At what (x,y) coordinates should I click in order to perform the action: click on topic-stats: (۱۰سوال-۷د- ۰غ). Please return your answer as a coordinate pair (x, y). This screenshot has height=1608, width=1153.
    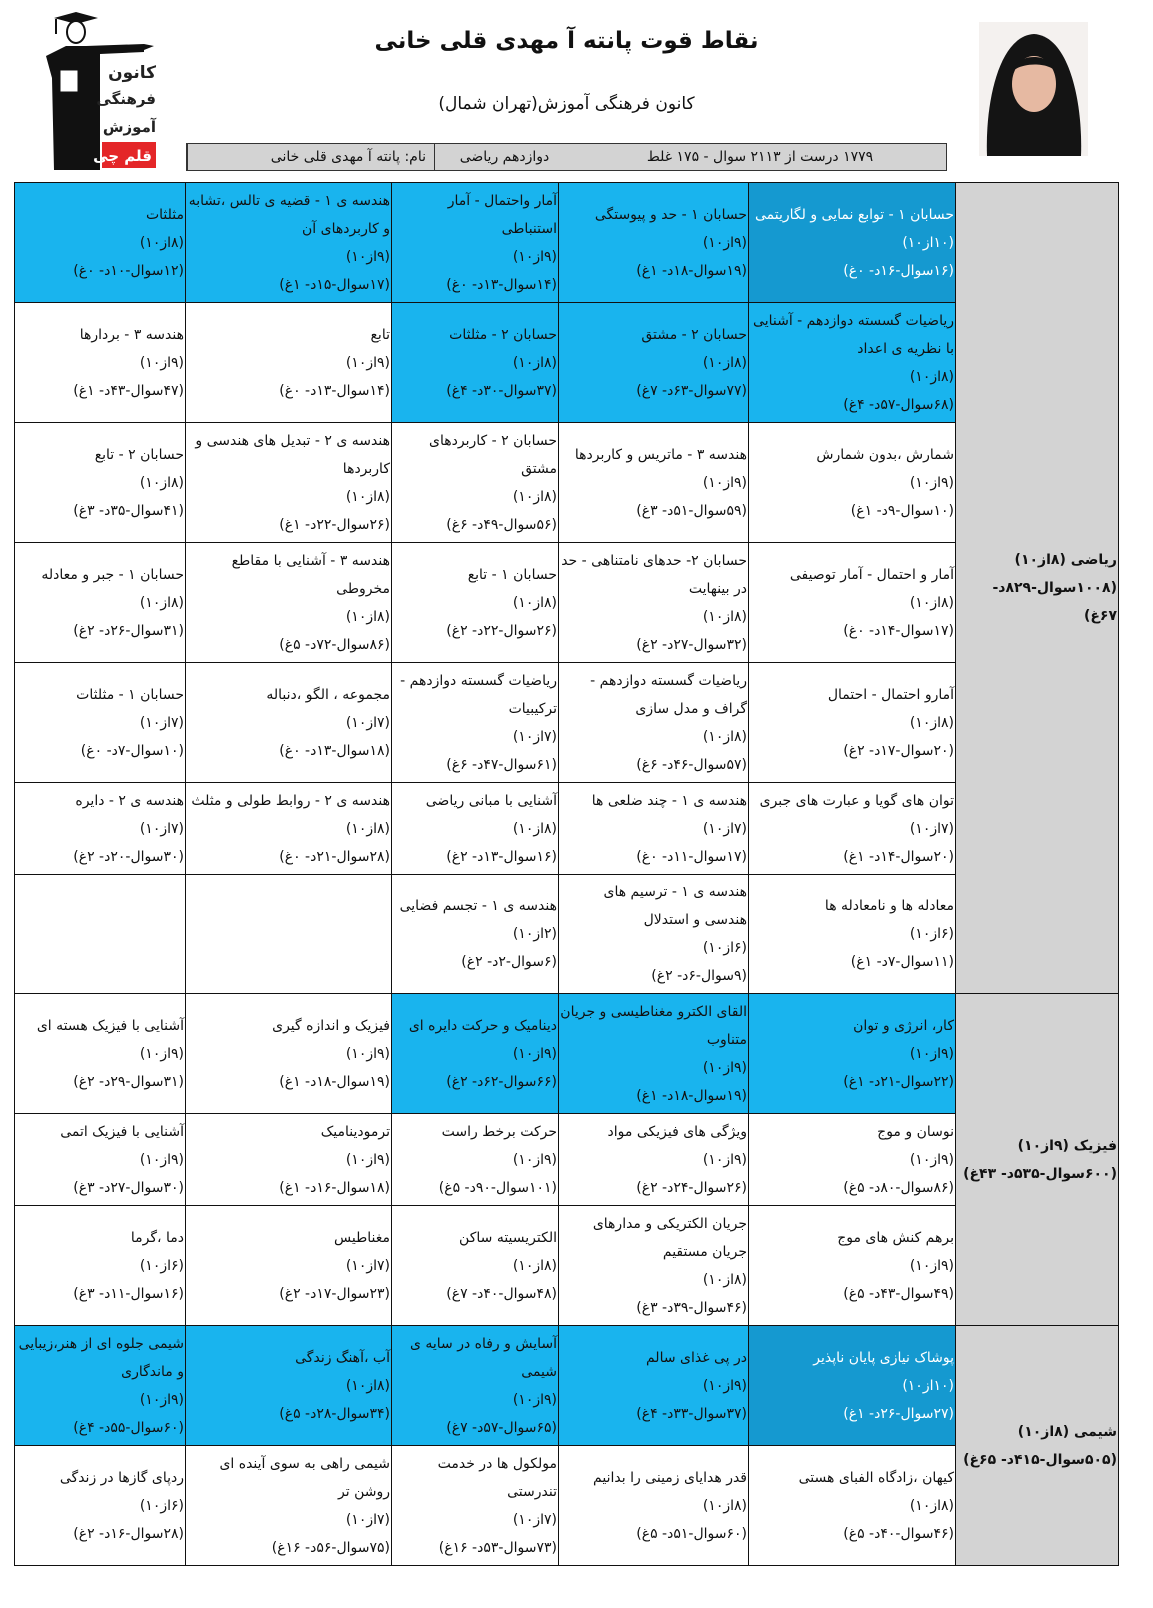
    Looking at the image, I should click on (132, 750).